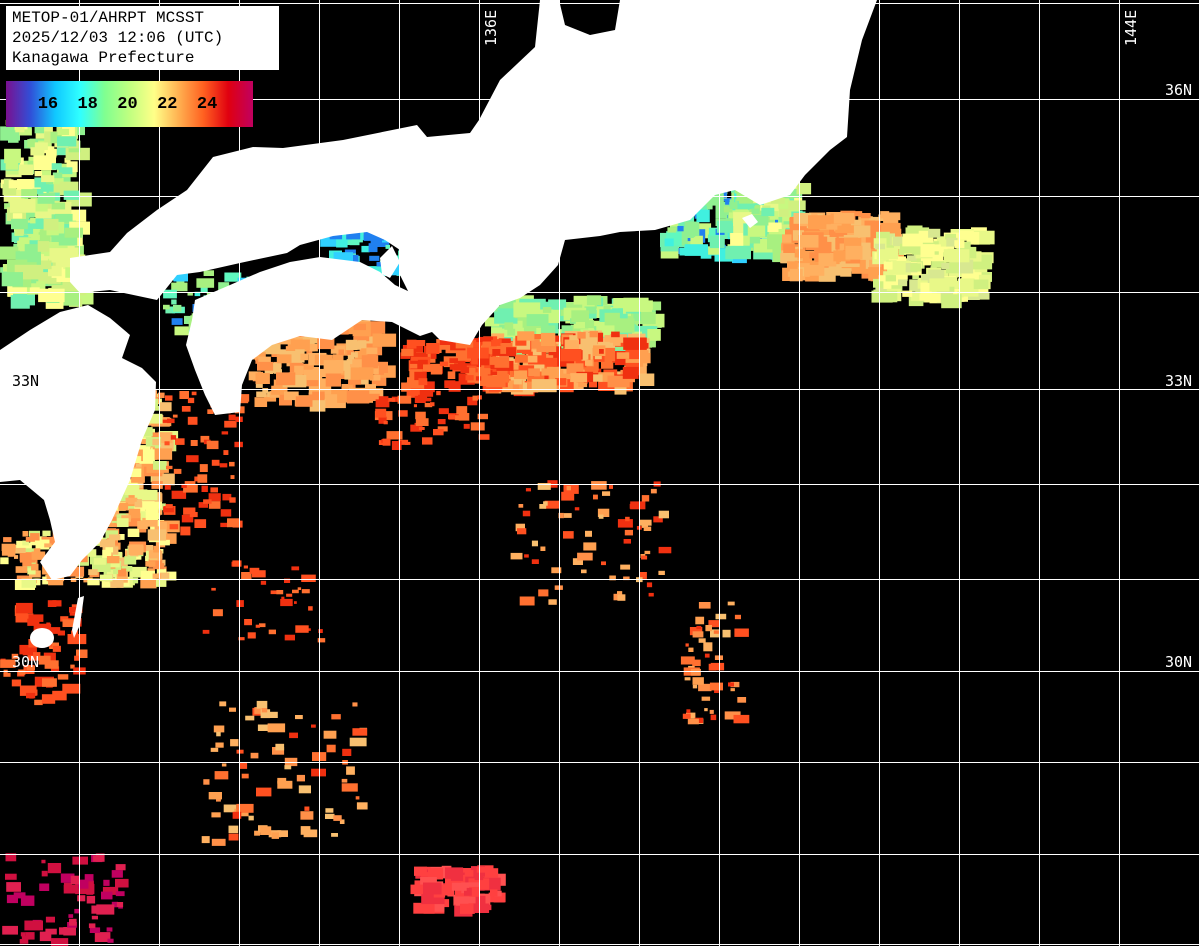 The height and width of the screenshot is (946, 1200). Describe the element at coordinates (1179, 90) in the screenshot. I see `lat-label-36n: 36N` at that location.